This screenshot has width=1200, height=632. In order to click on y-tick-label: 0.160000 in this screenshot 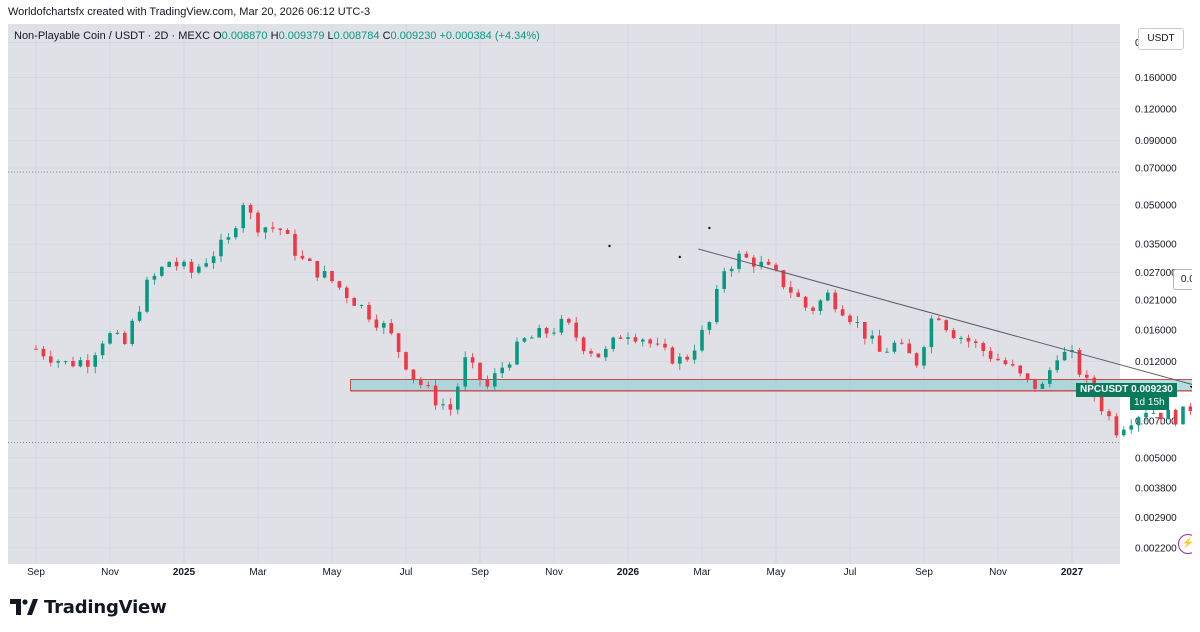, I will do `click(1156, 78)`.